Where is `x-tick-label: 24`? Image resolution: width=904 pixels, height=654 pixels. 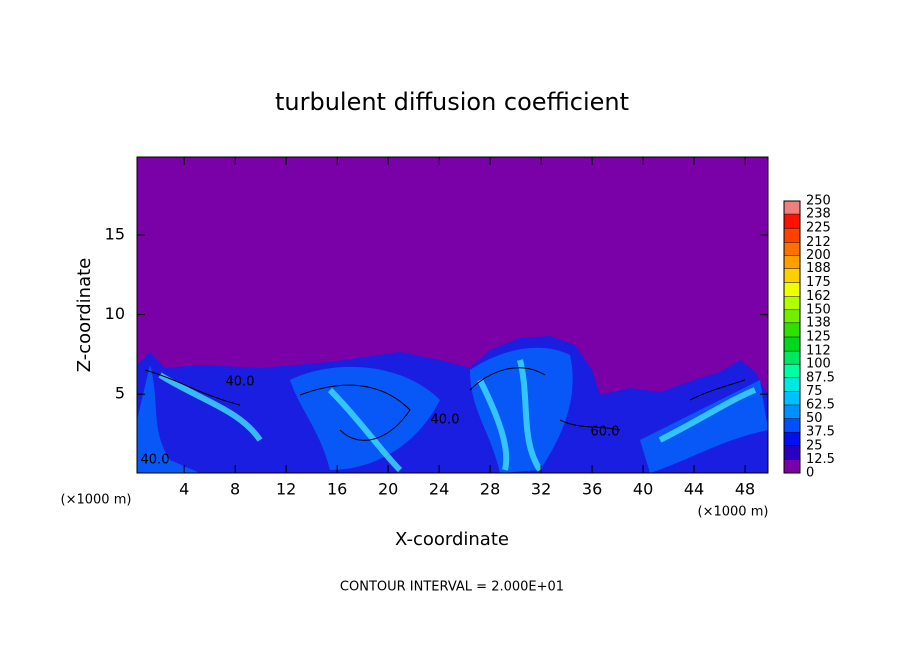 x-tick-label: 24 is located at coordinates (439, 489).